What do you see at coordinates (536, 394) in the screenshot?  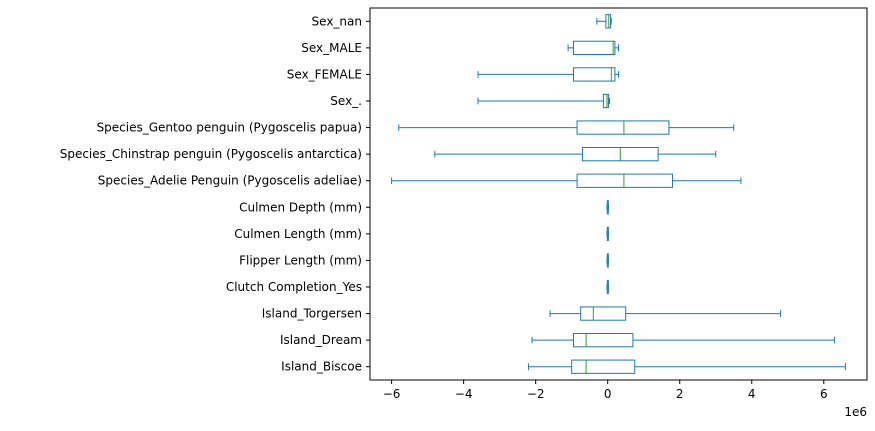 I see `x-tick-label: −2` at bounding box center [536, 394].